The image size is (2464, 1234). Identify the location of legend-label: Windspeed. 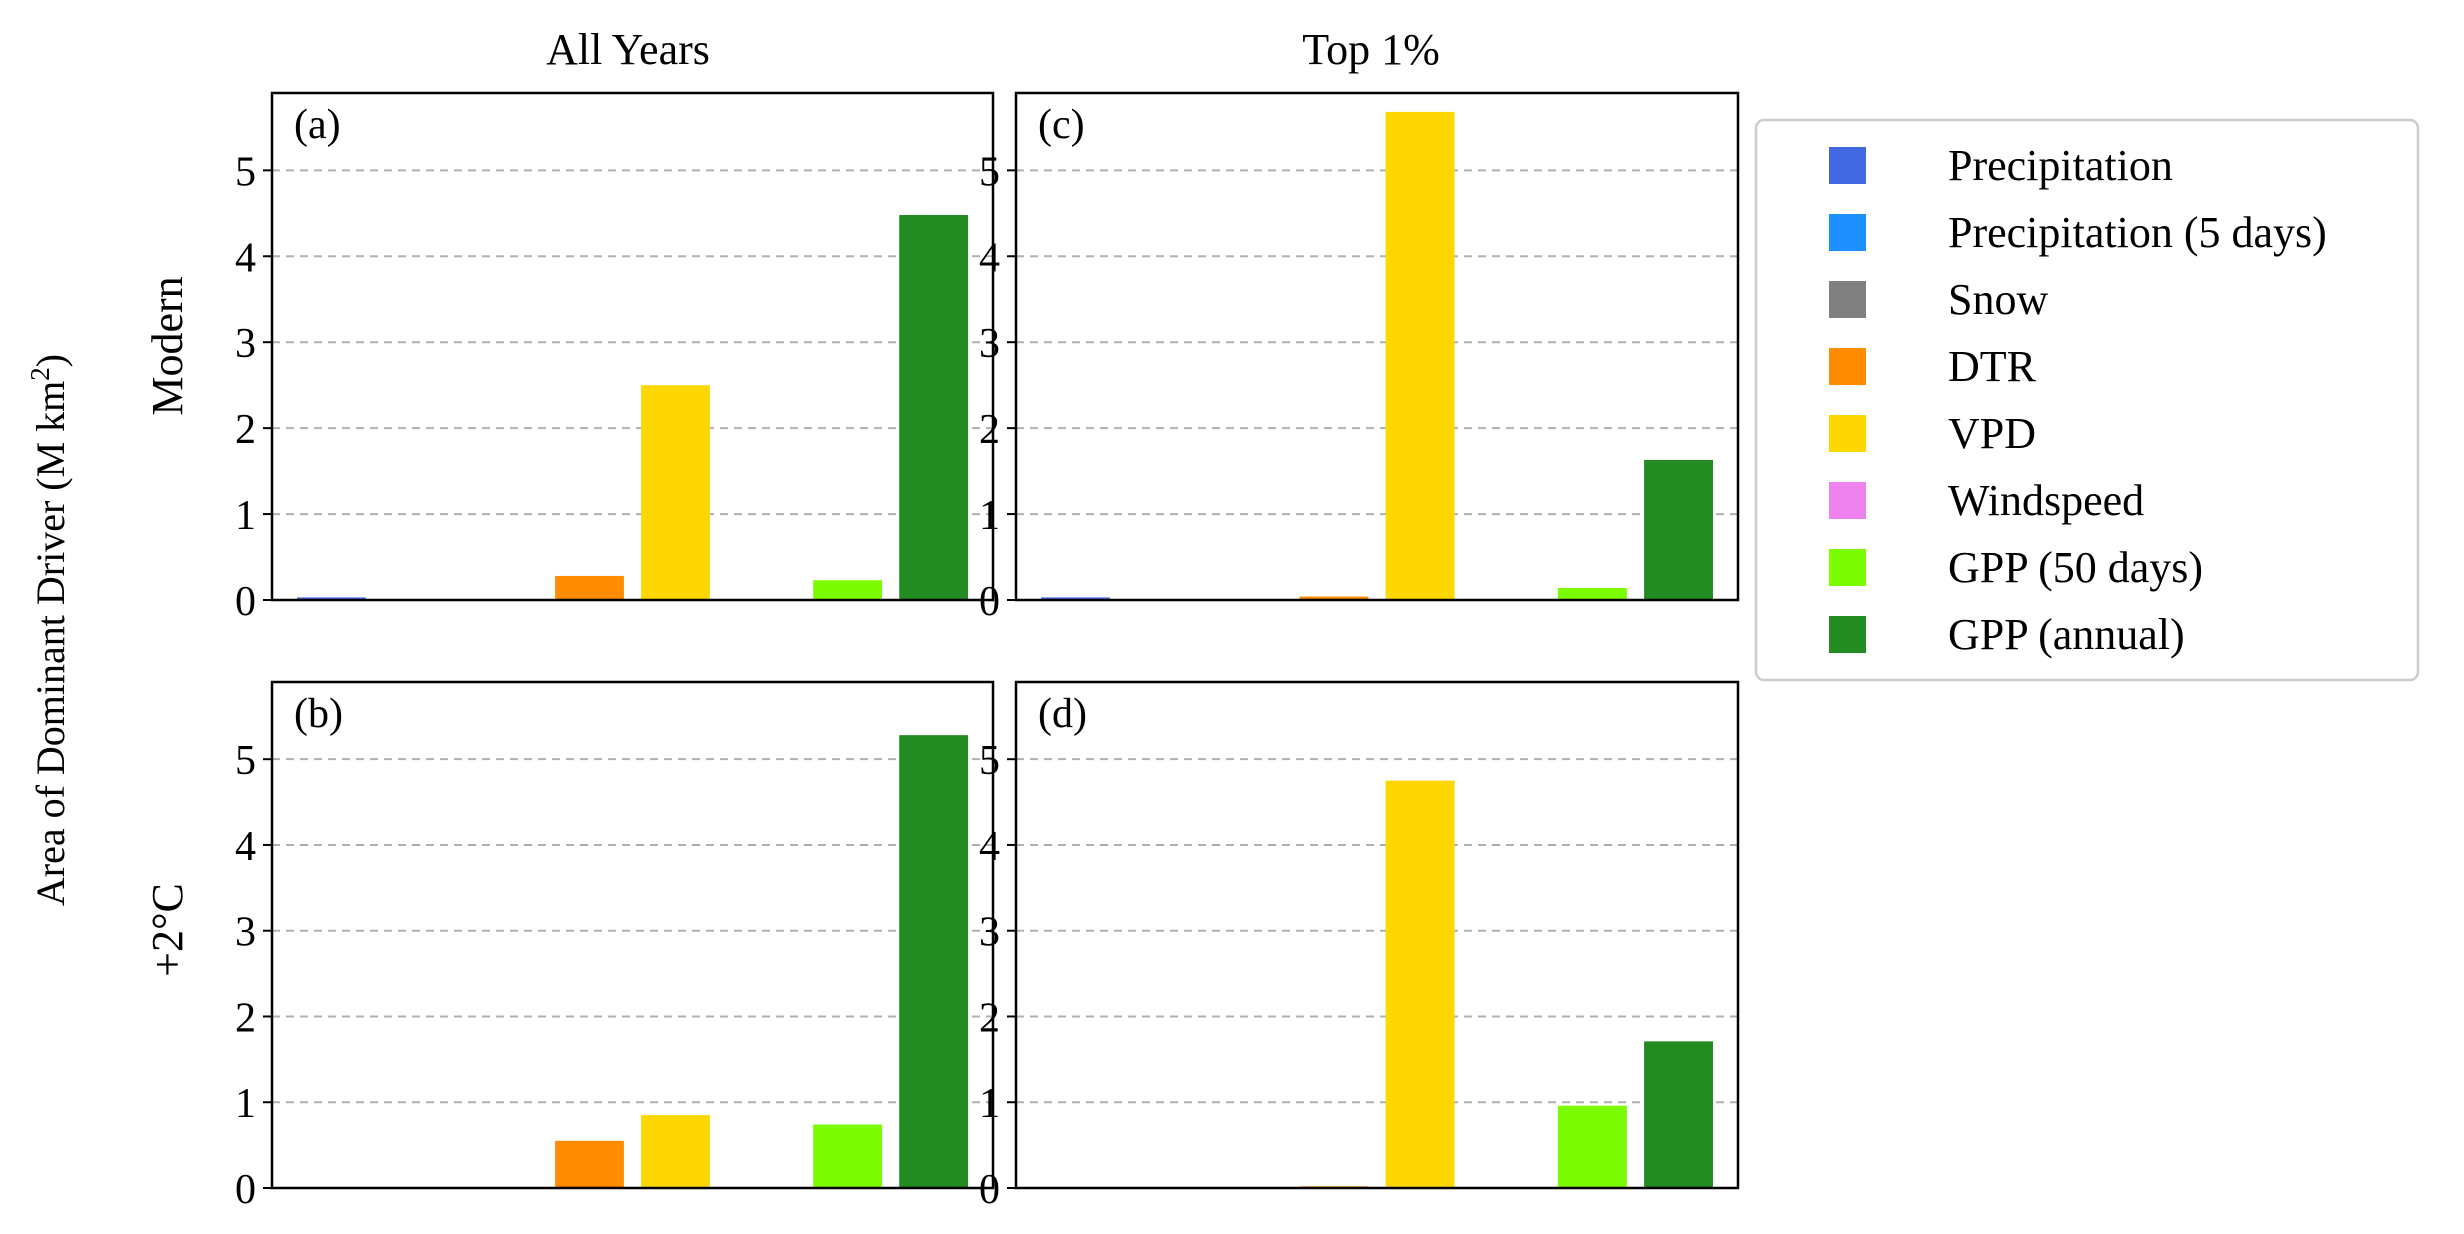
(2046, 500).